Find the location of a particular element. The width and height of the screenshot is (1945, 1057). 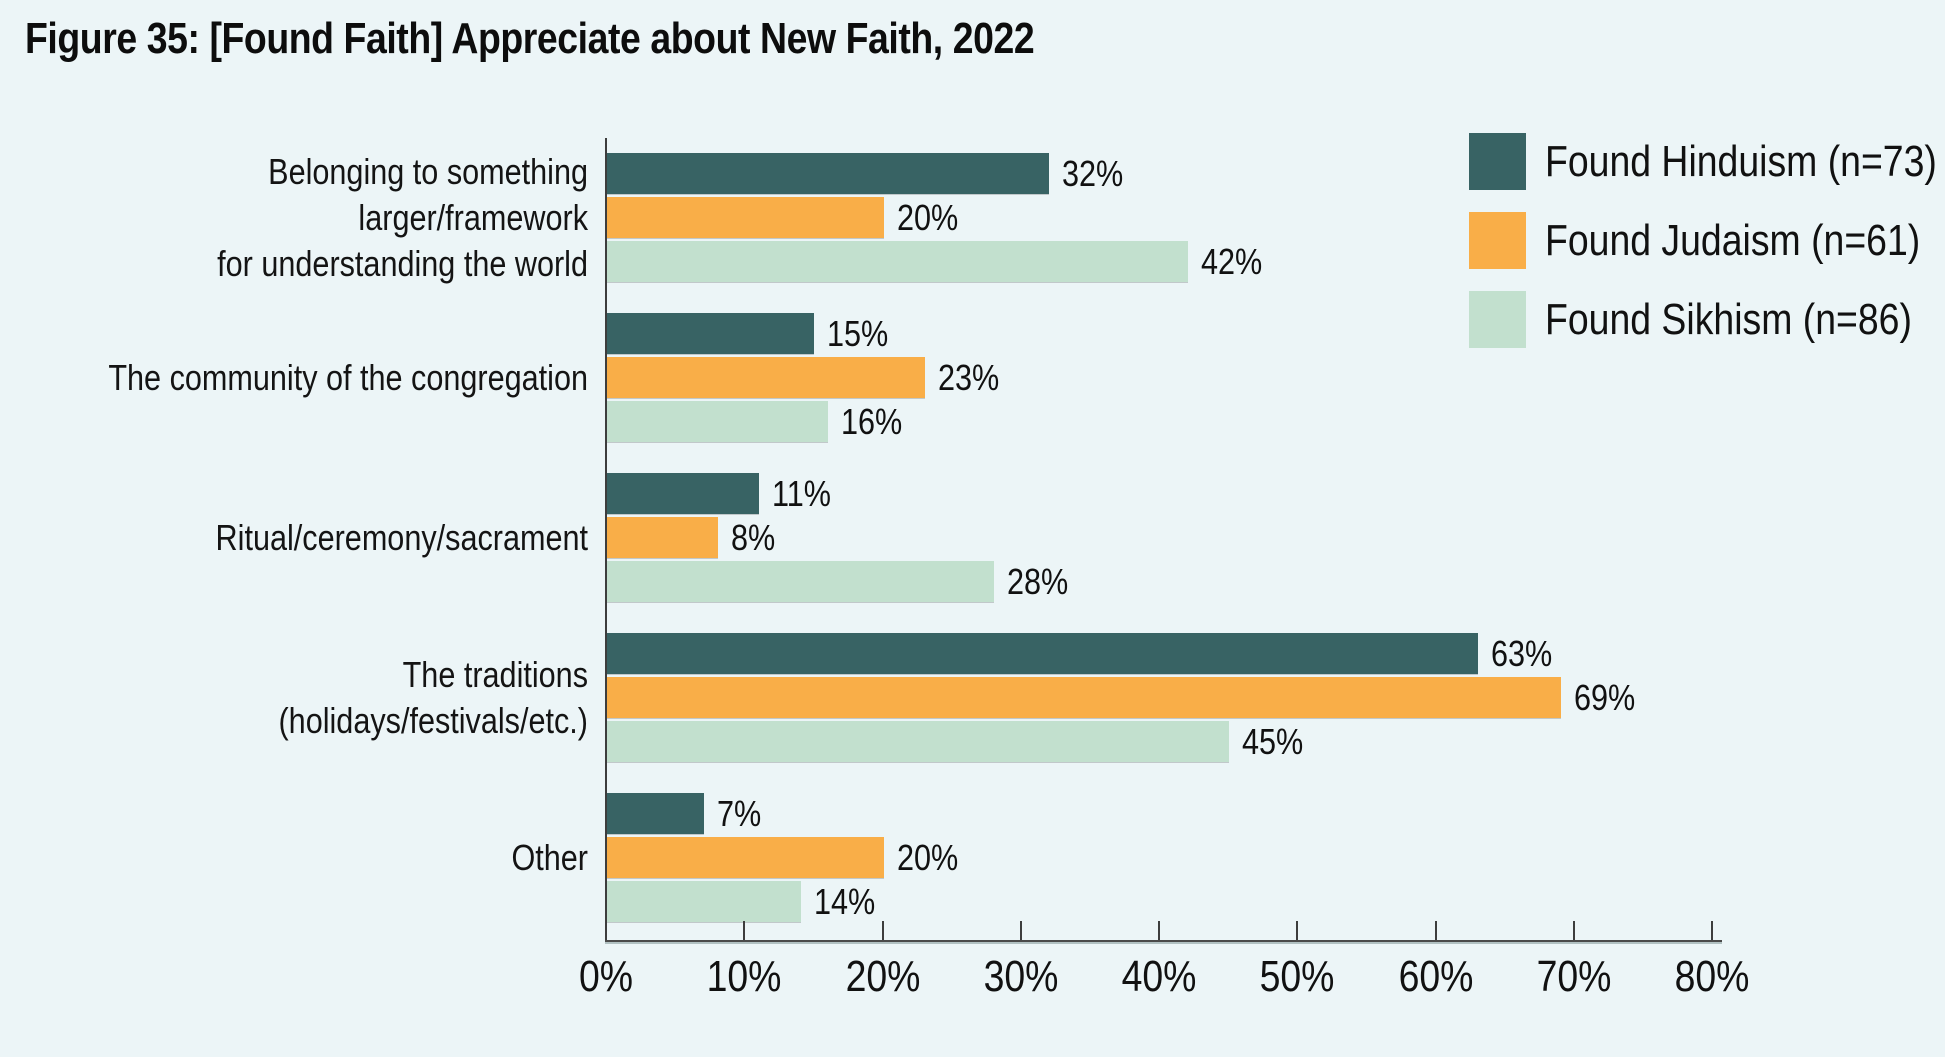

x-axis-tick-label: 0% is located at coordinates (606, 976).